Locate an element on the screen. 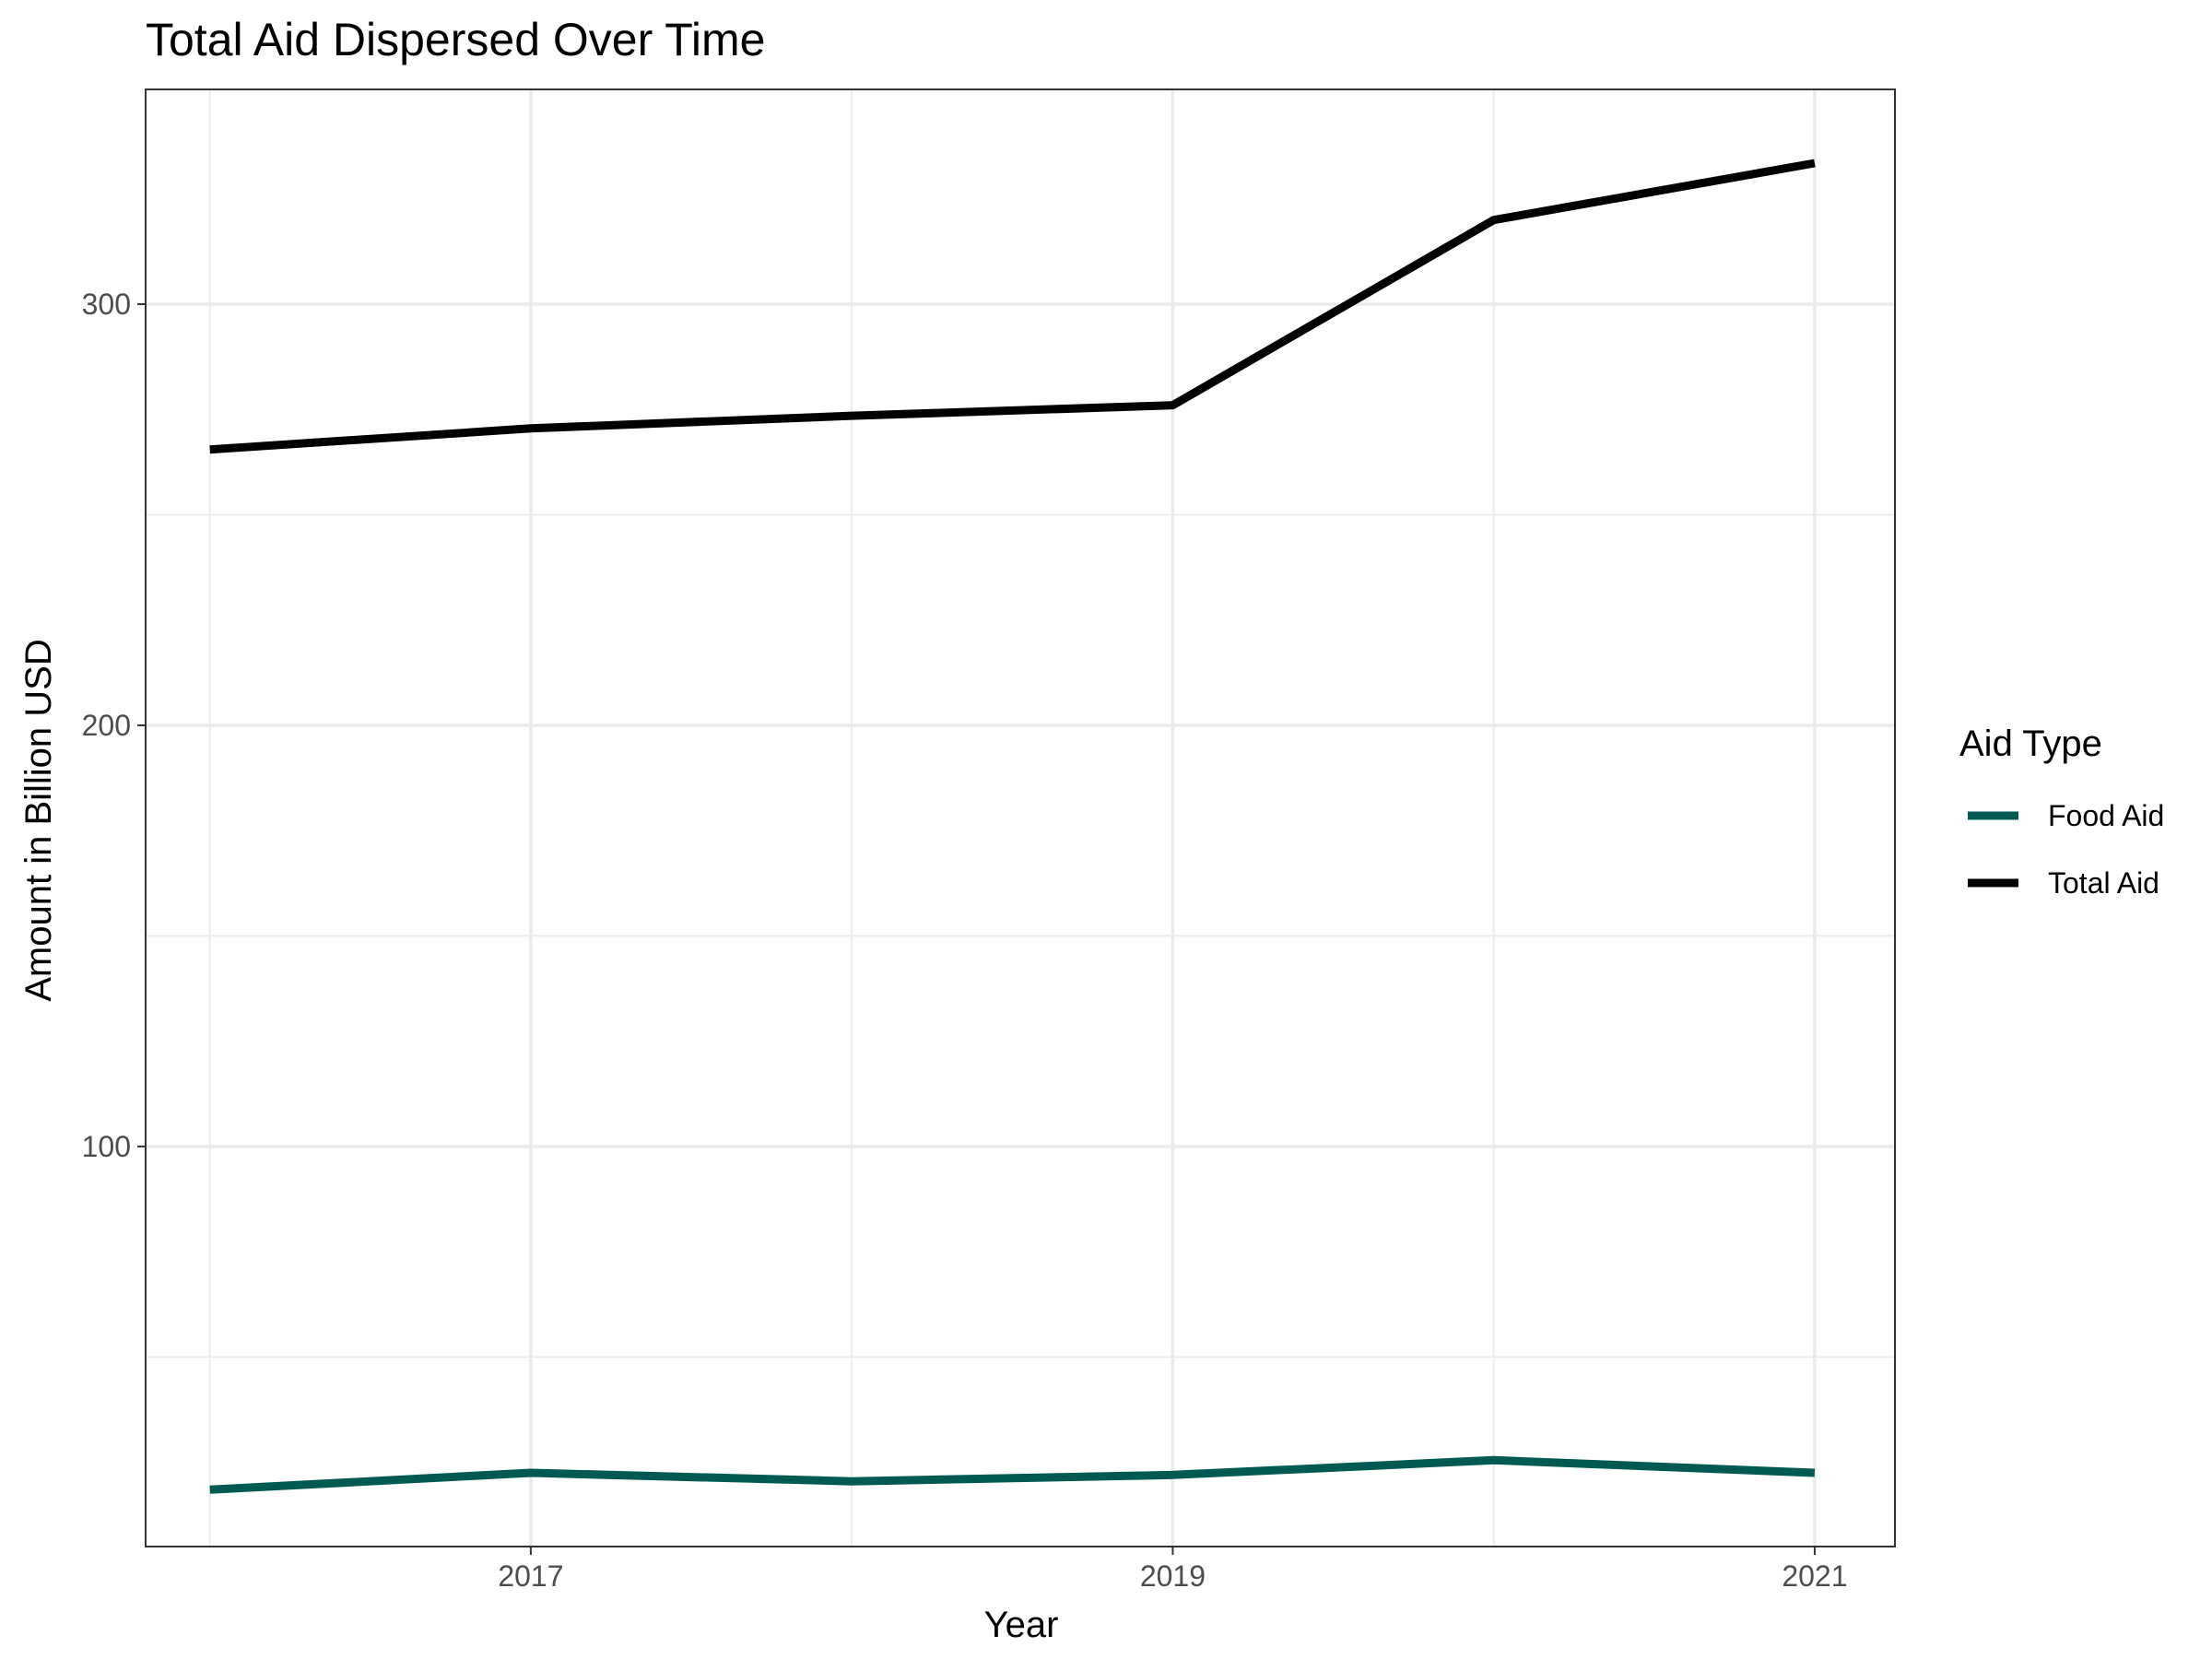 The width and height of the screenshot is (2212, 1659). x-tick-label: 2021 is located at coordinates (1814, 1576).